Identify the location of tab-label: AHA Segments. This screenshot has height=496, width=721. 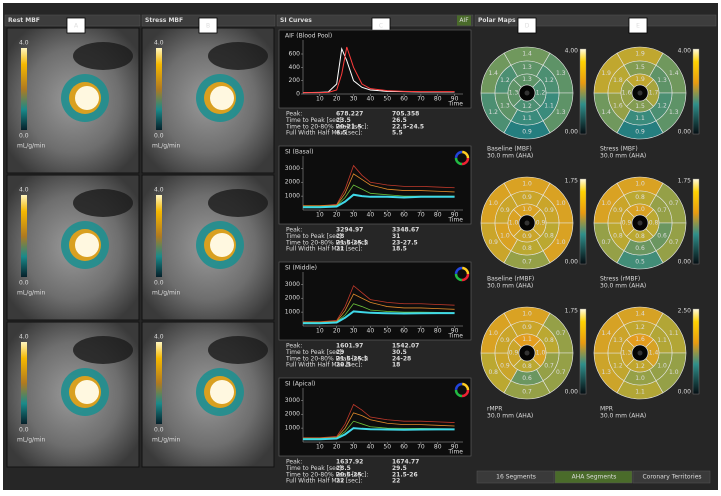
(594, 477).